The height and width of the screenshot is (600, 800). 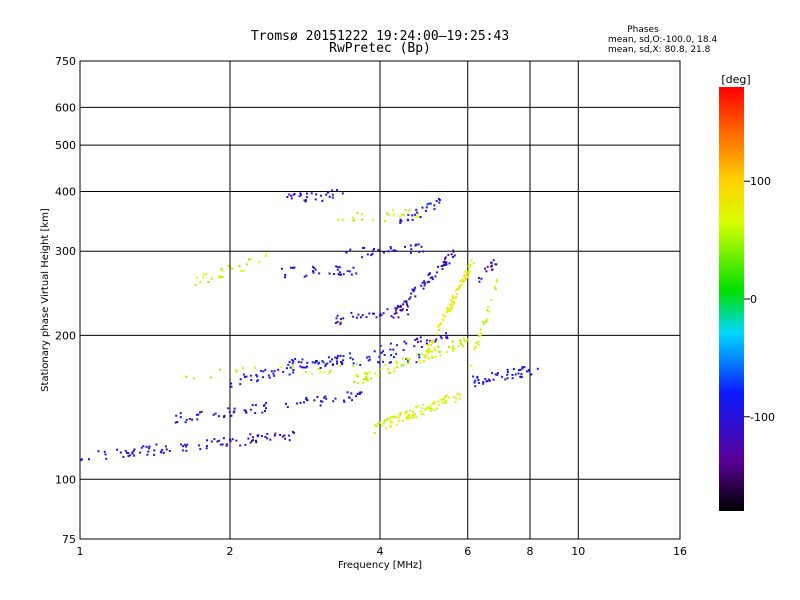 I want to click on colorbar-tick-label: -100, so click(x=762, y=417).